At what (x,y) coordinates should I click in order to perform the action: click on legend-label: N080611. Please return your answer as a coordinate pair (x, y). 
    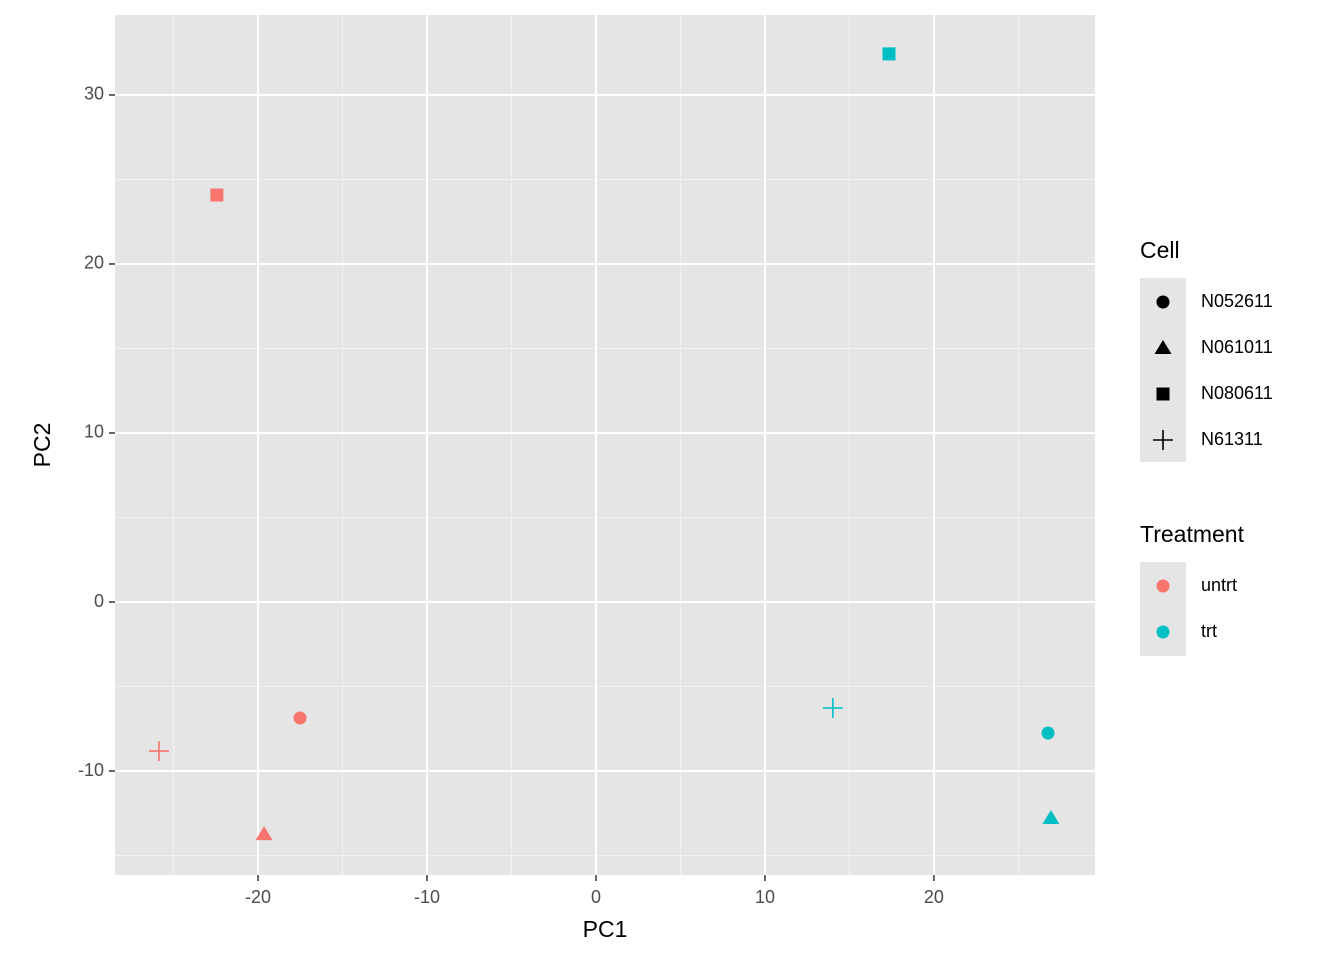
    Looking at the image, I should click on (1237, 393).